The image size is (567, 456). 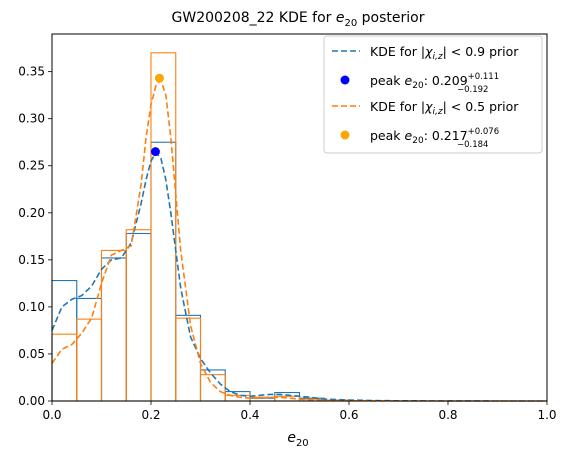 What do you see at coordinates (345, 135) in the screenshot?
I see `legend-marker-peak-chi05` at bounding box center [345, 135].